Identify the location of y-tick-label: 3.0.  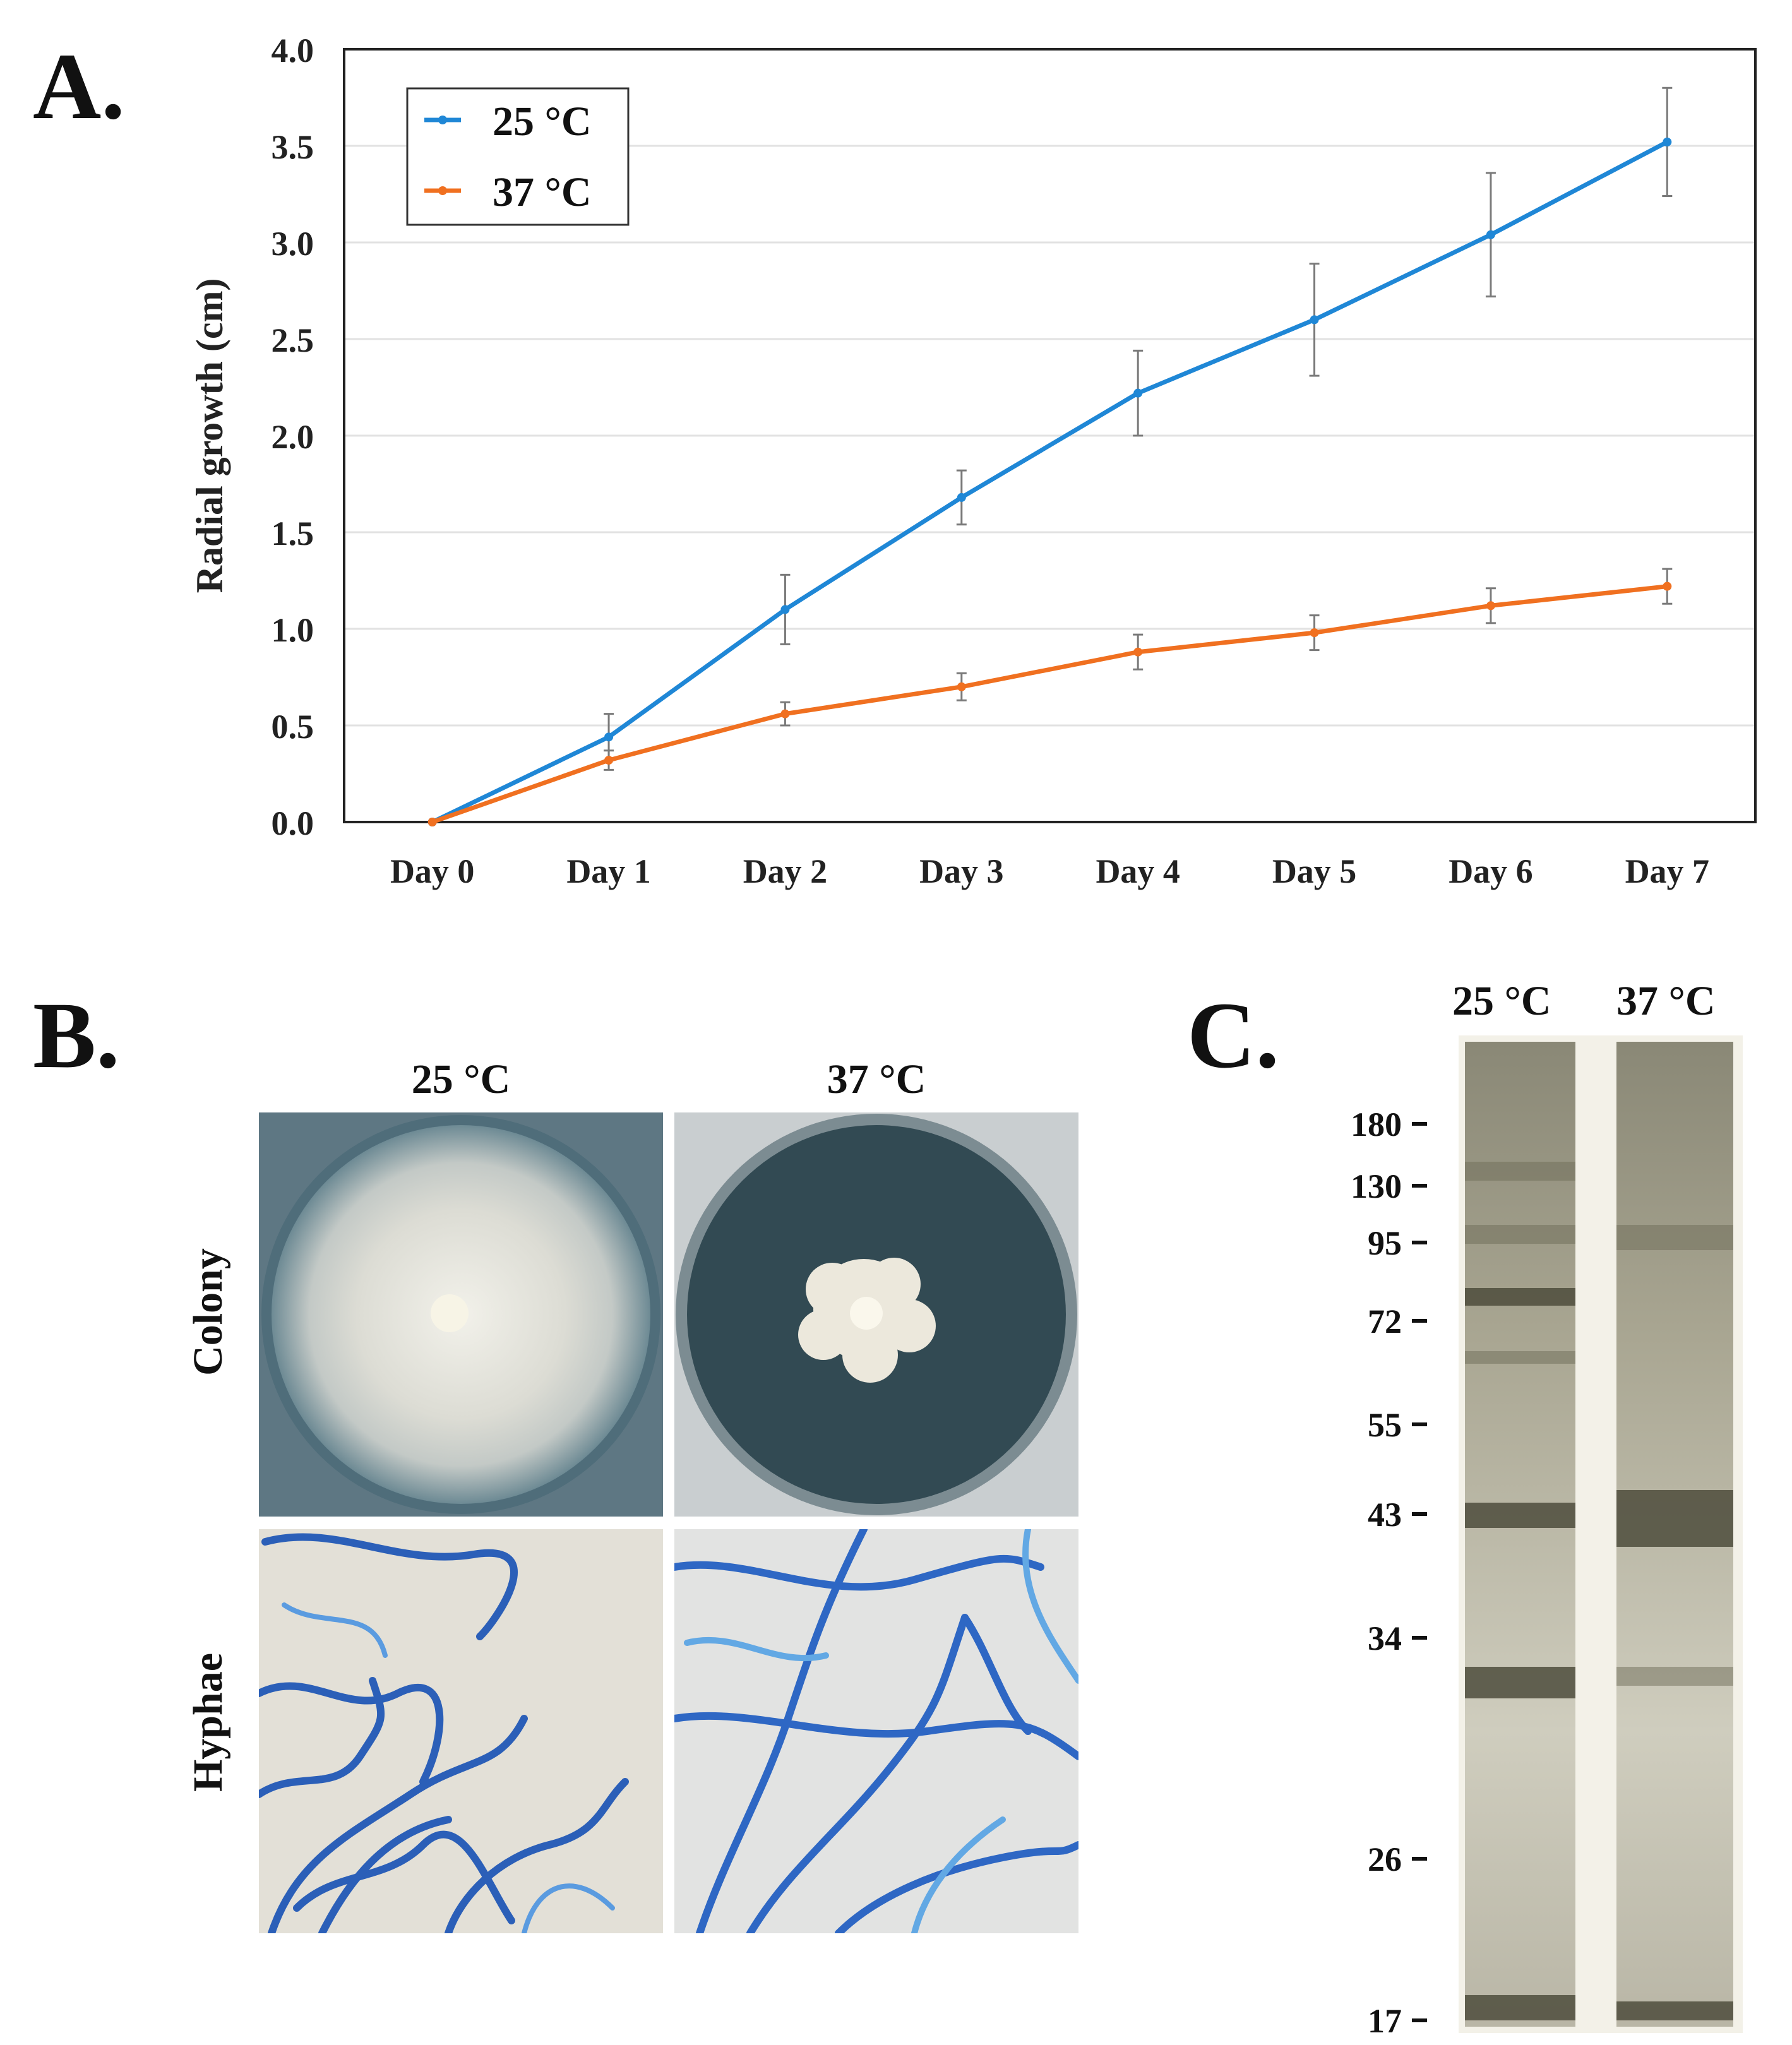
(293, 244).